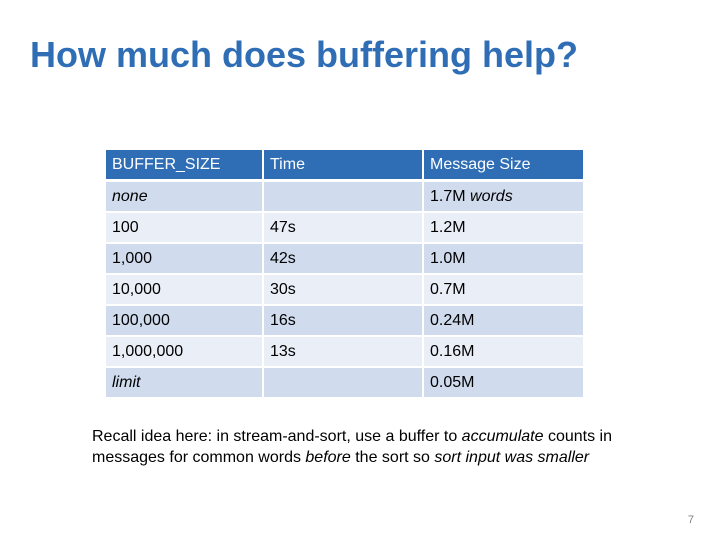 This screenshot has height=540, width=720. I want to click on note-emphasis: before, so click(328, 457).